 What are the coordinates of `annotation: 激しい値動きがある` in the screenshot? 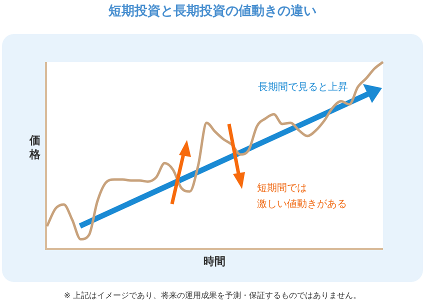 It's located at (302, 204).